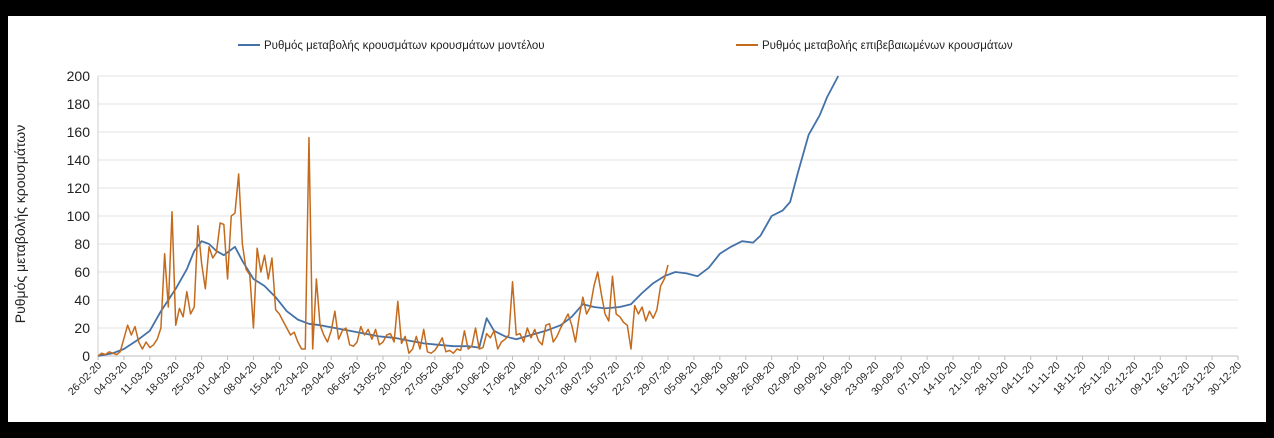  What do you see at coordinates (82, 272) in the screenshot?
I see `y-tick-label: 60` at bounding box center [82, 272].